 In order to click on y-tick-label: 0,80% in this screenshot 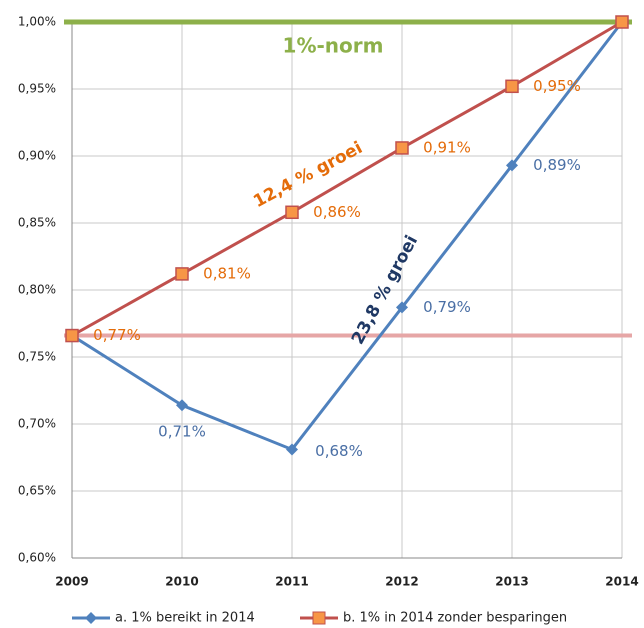, I will do `click(37, 290)`.